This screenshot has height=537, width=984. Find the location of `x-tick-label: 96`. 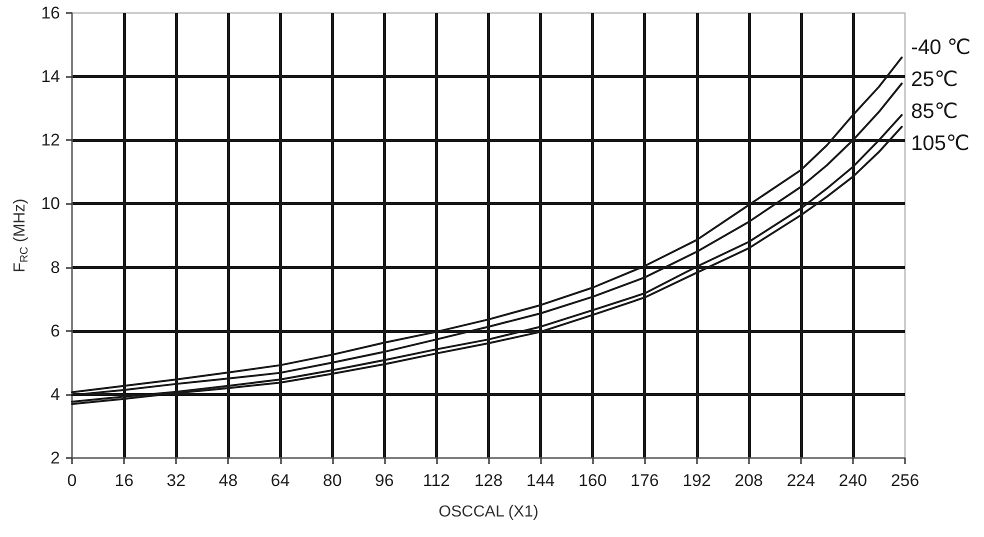

x-tick-label: 96 is located at coordinates (384, 480).